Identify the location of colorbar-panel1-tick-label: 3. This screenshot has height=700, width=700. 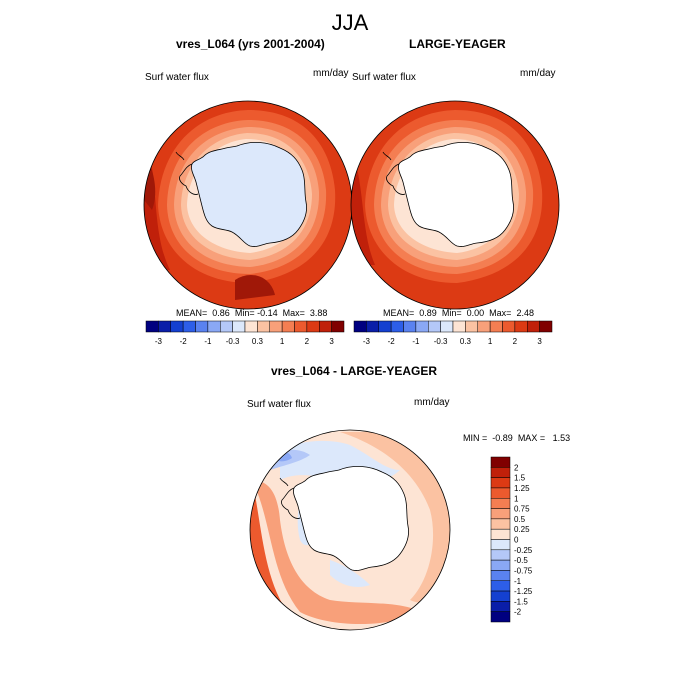
(331, 341).